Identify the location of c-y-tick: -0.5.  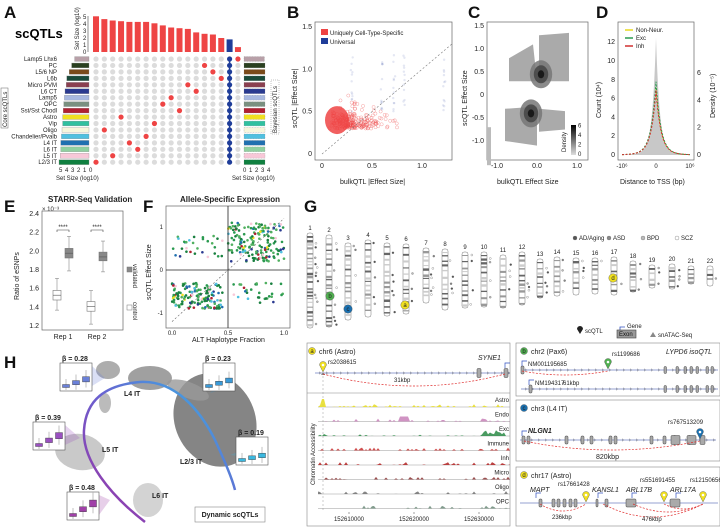
(478, 118).